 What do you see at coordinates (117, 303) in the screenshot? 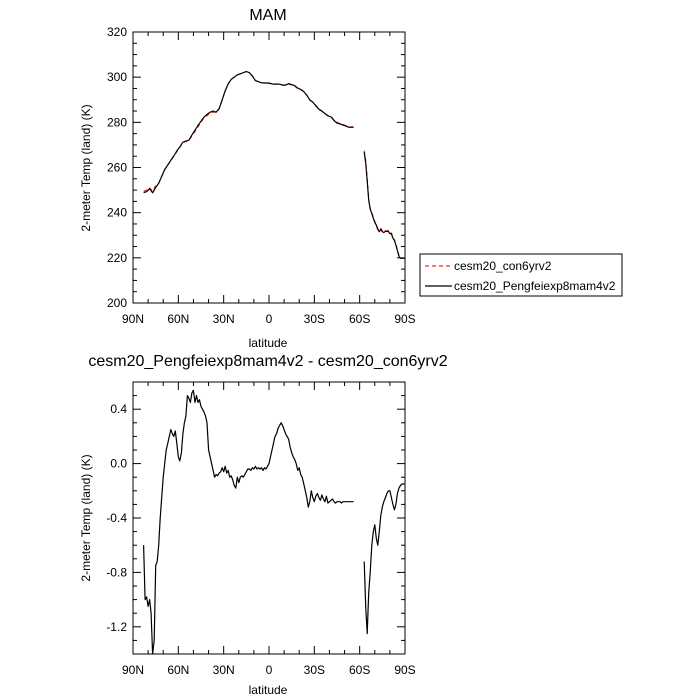
I see `top-y-tick-label: 200` at bounding box center [117, 303].